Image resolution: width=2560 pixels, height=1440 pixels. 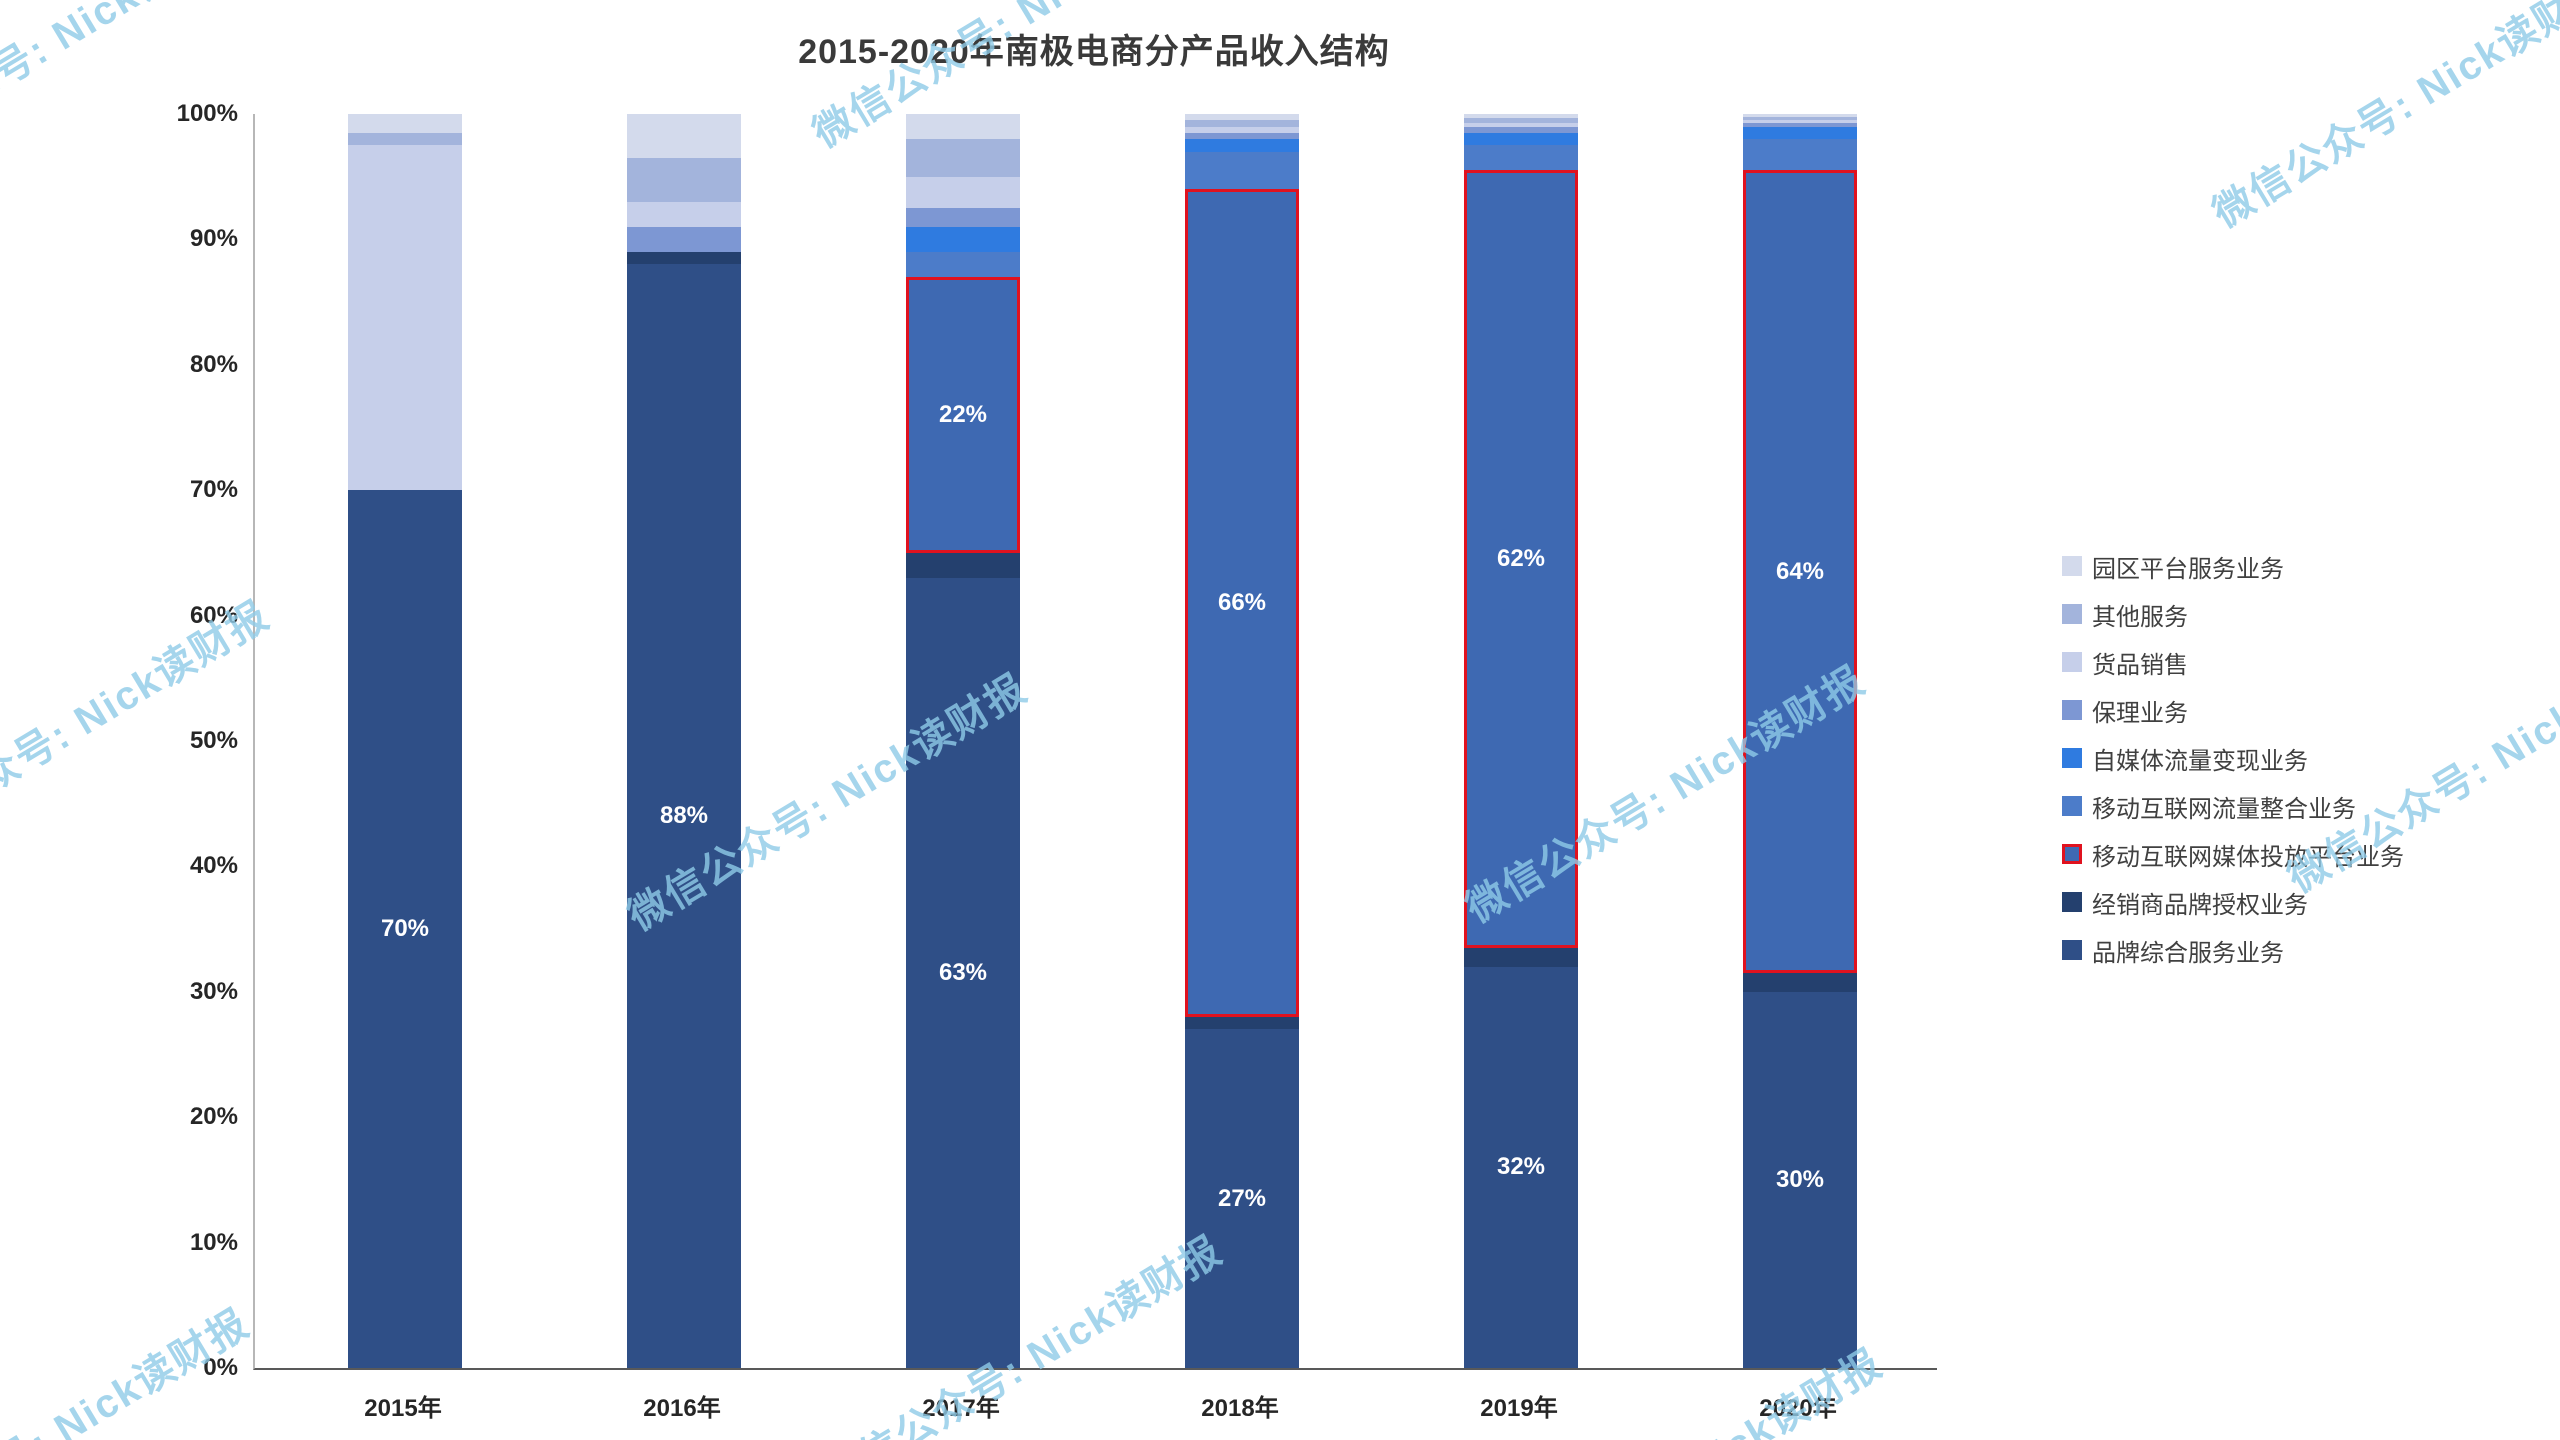 I want to click on segment-品牌综合服务业务: 30%, so click(x=1800, y=1179).